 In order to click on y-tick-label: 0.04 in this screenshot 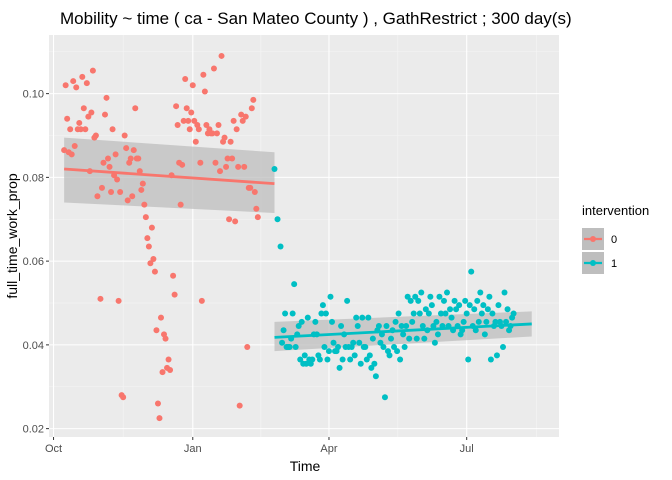, I will do `click(33, 346)`.